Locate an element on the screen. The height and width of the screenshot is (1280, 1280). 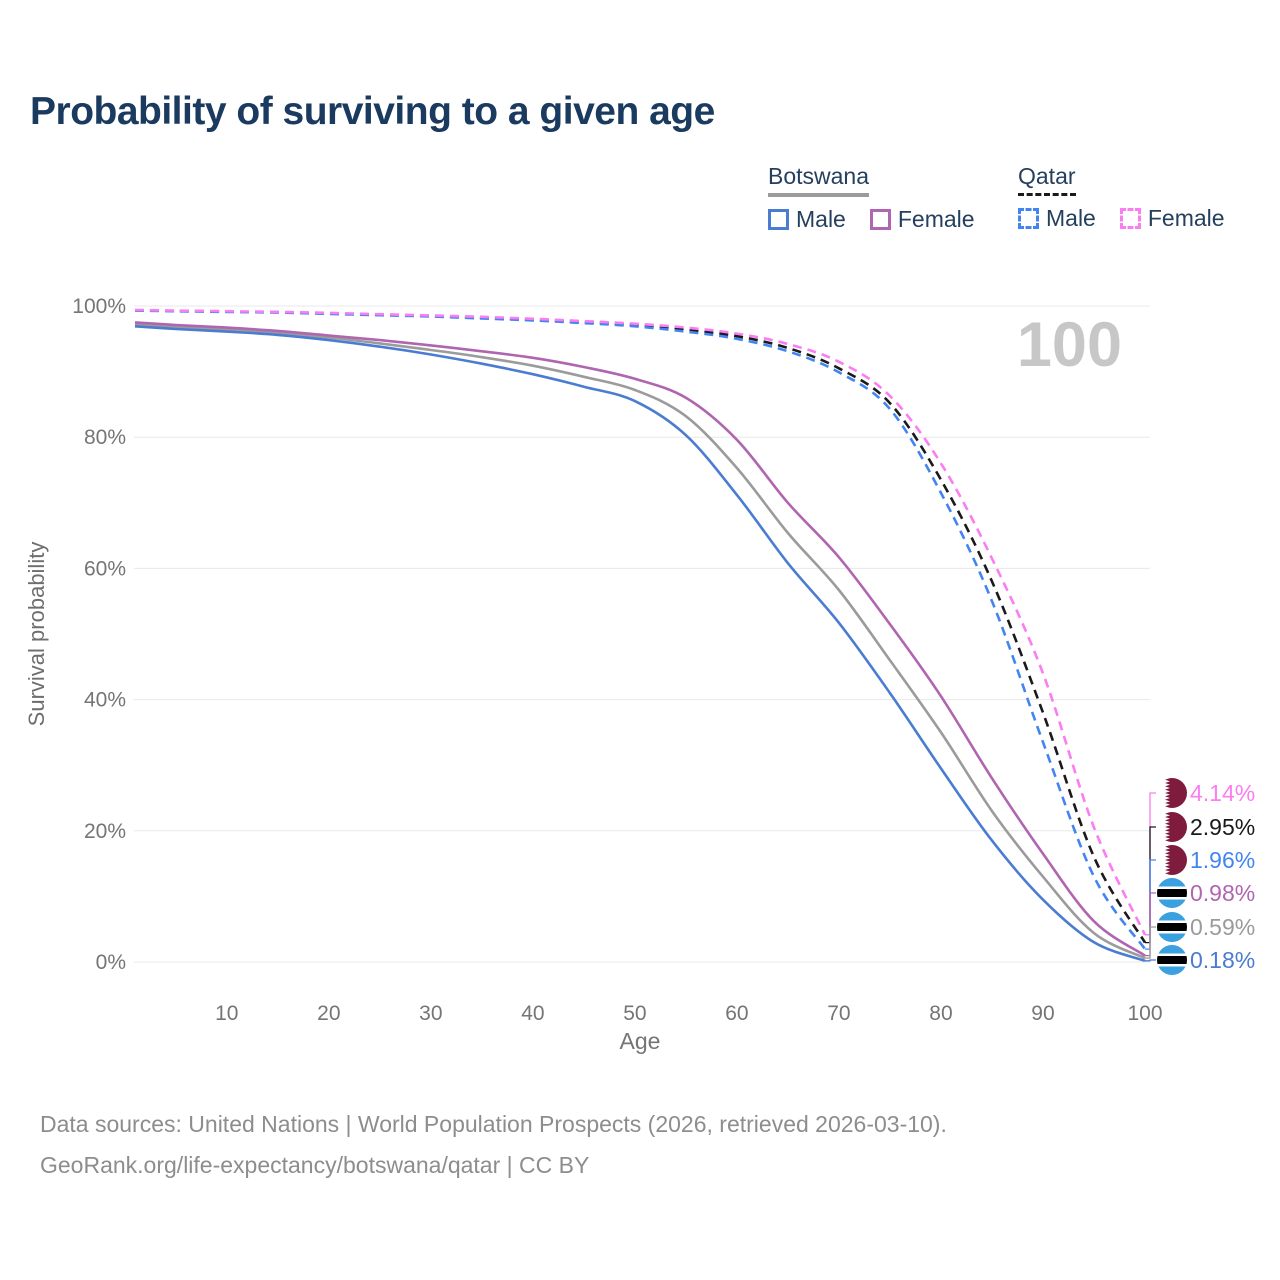
x-tick-label: 20 is located at coordinates (328, 1013).